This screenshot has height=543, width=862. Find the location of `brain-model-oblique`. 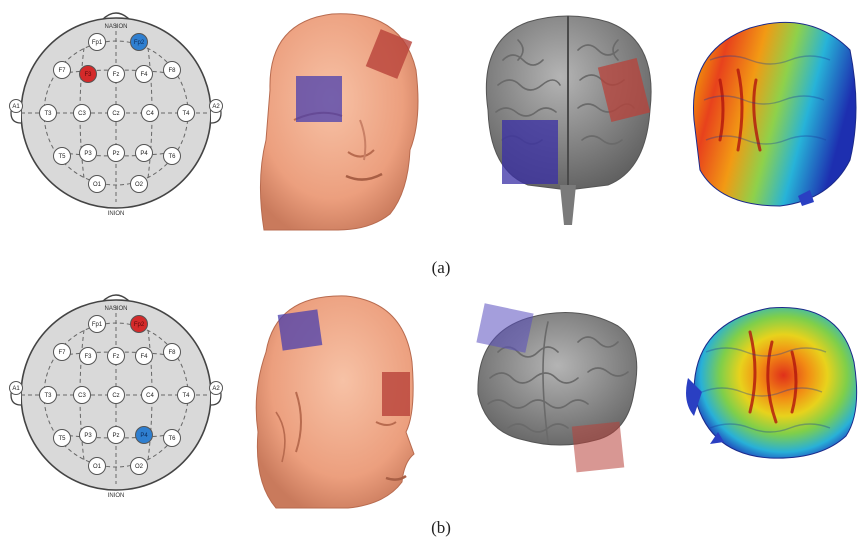

brain-model-oblique is located at coordinates (557, 388).